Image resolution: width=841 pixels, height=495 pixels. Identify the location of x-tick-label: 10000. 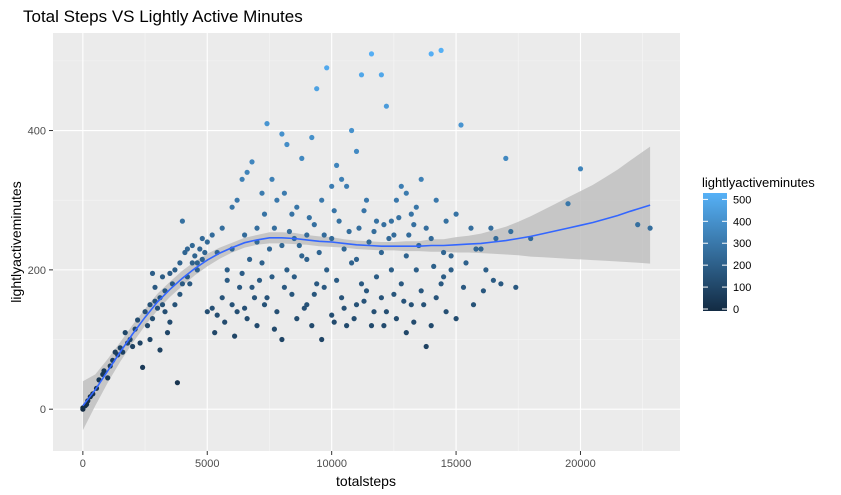
(331, 464).